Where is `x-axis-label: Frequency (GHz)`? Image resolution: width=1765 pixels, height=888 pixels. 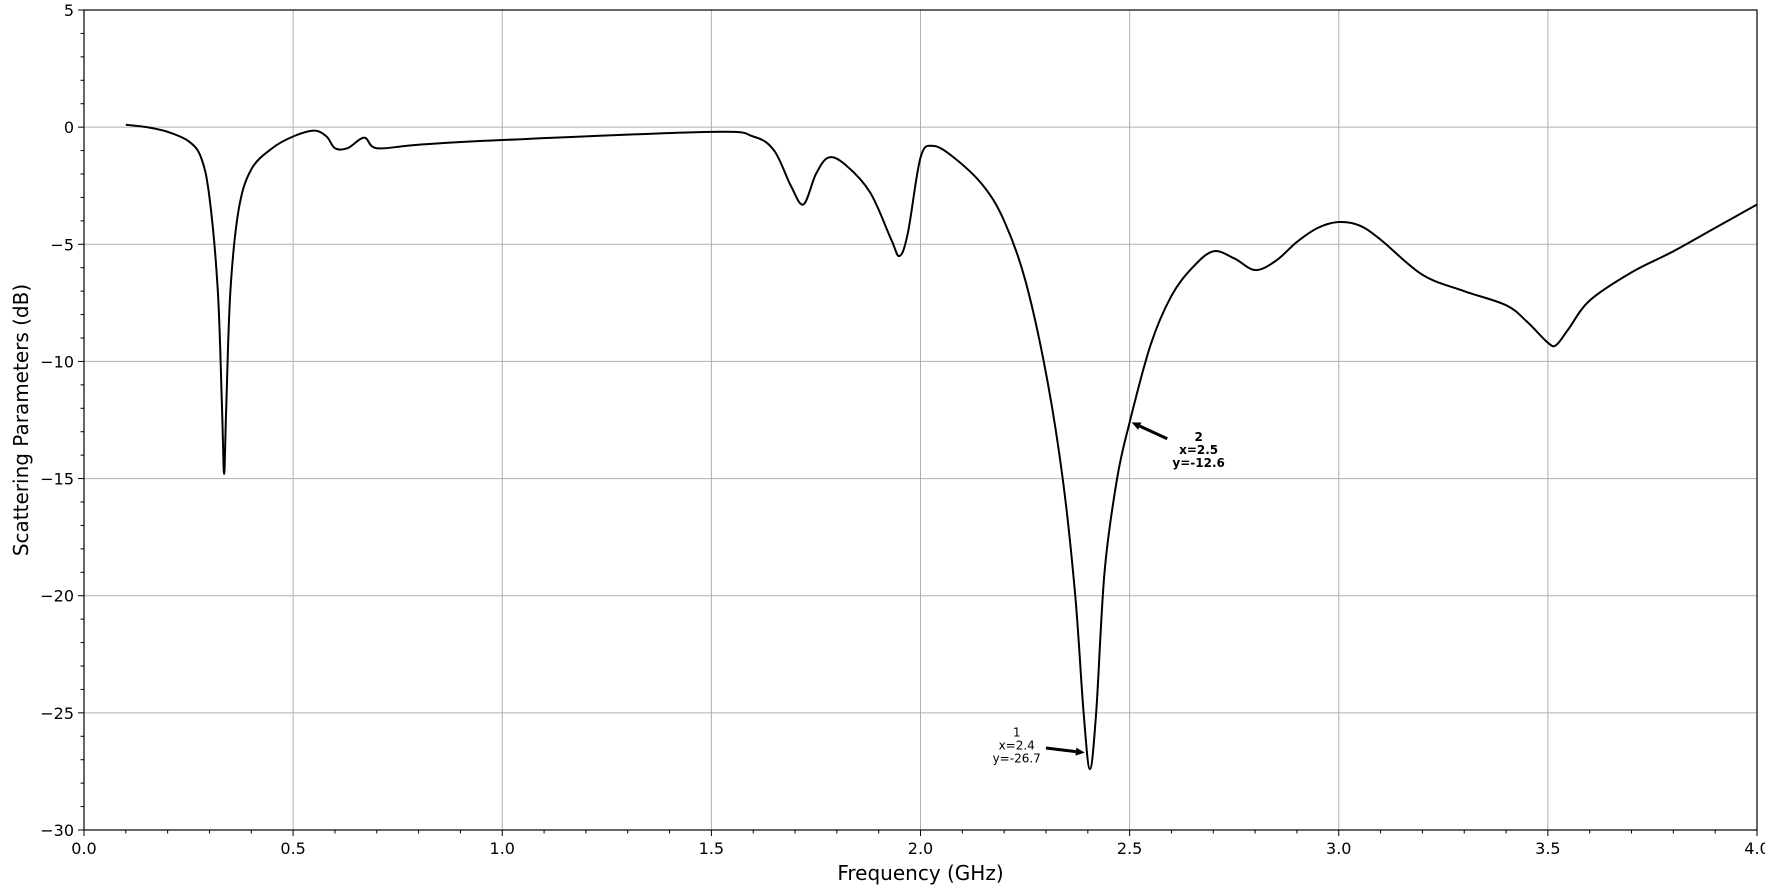 x-axis-label: Frequency (GHz) is located at coordinates (920, 873).